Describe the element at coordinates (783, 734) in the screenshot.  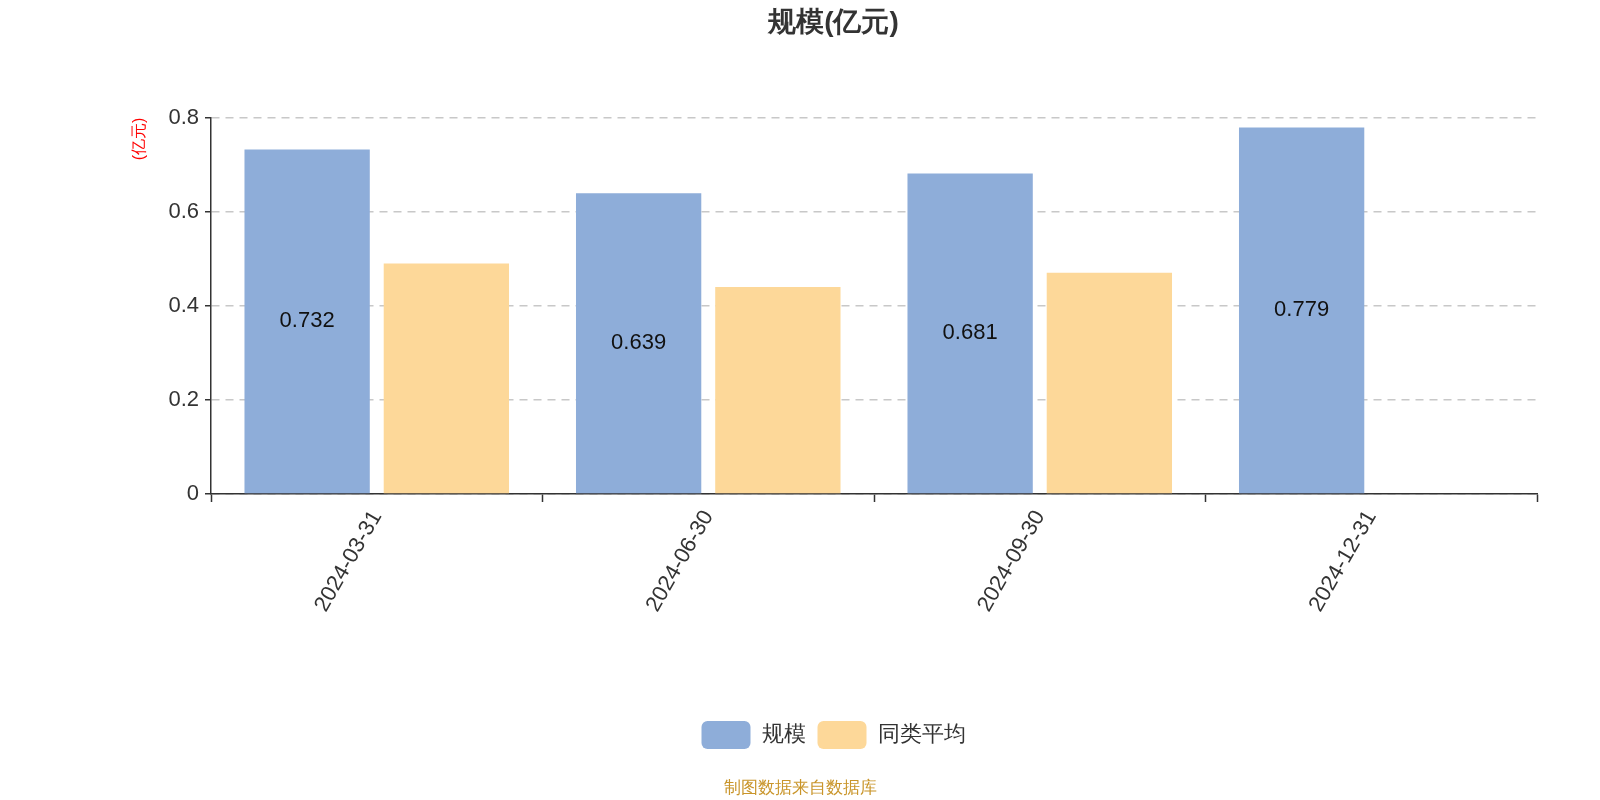
I see `legend-label: 规模` at that location.